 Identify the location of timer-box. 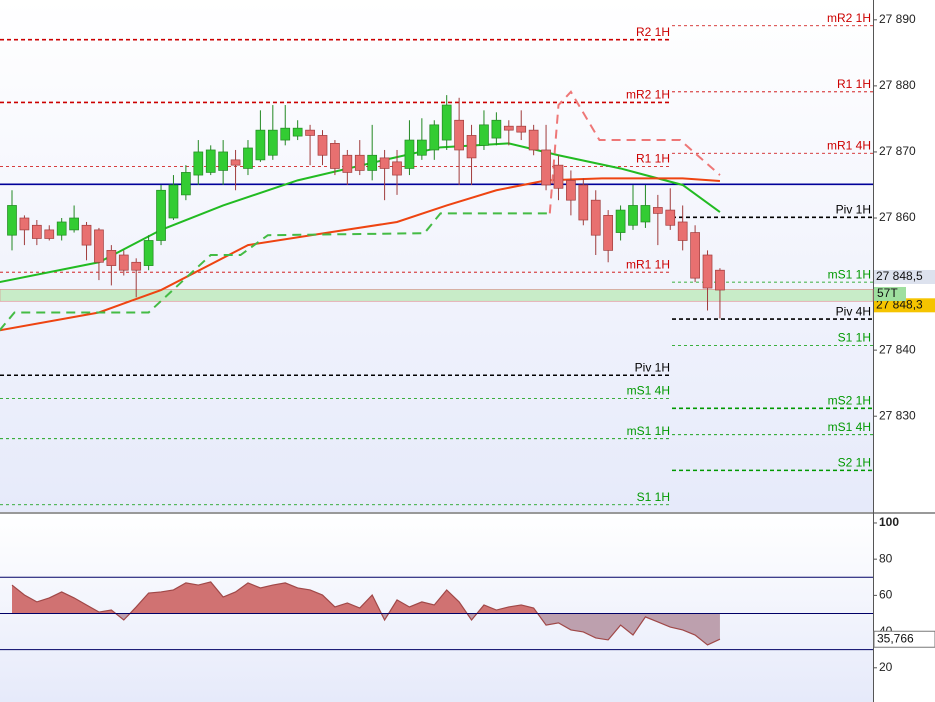
(890, 293).